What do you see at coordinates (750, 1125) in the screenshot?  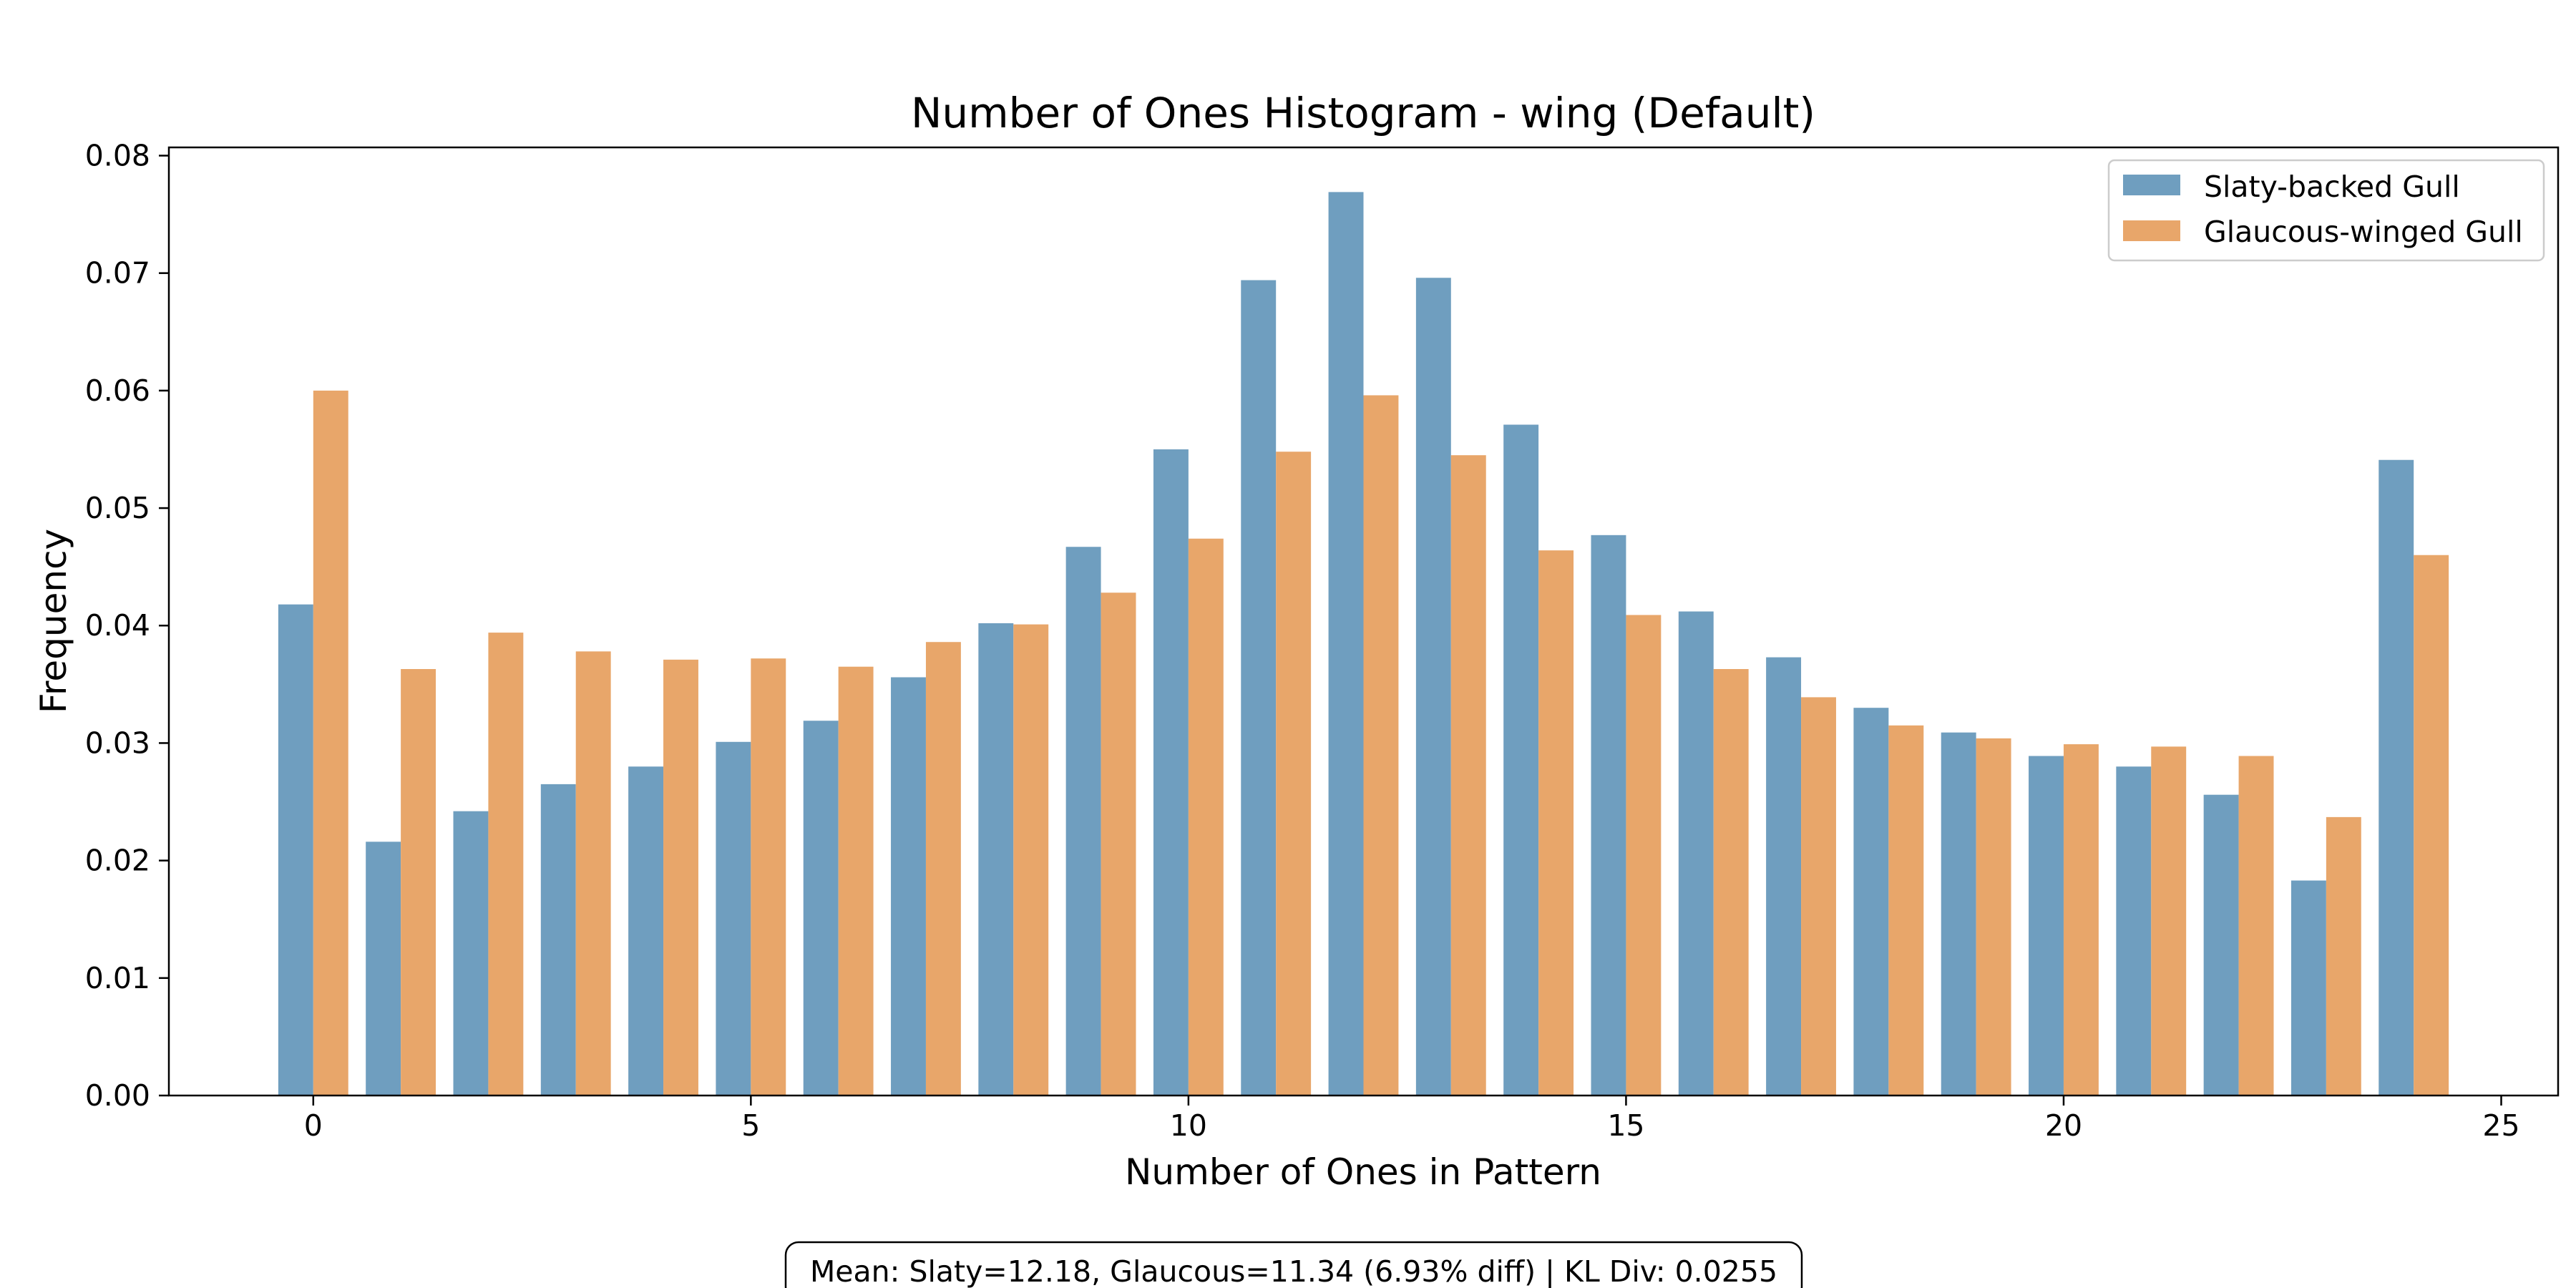 I see `x-tick-label-5: 5` at bounding box center [750, 1125].